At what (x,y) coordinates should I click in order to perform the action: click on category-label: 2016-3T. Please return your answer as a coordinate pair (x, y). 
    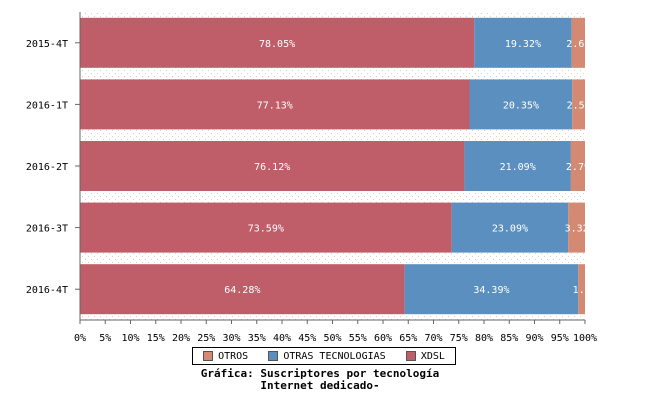
    Looking at the image, I should click on (47, 229).